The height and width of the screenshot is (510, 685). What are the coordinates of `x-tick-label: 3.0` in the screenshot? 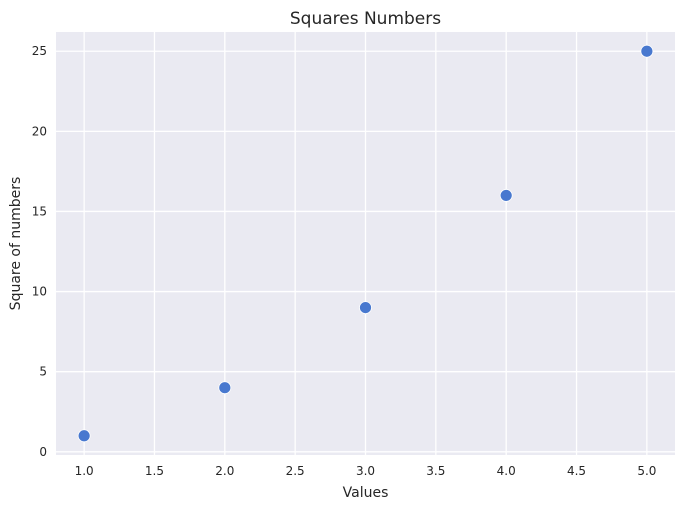 It's located at (365, 471).